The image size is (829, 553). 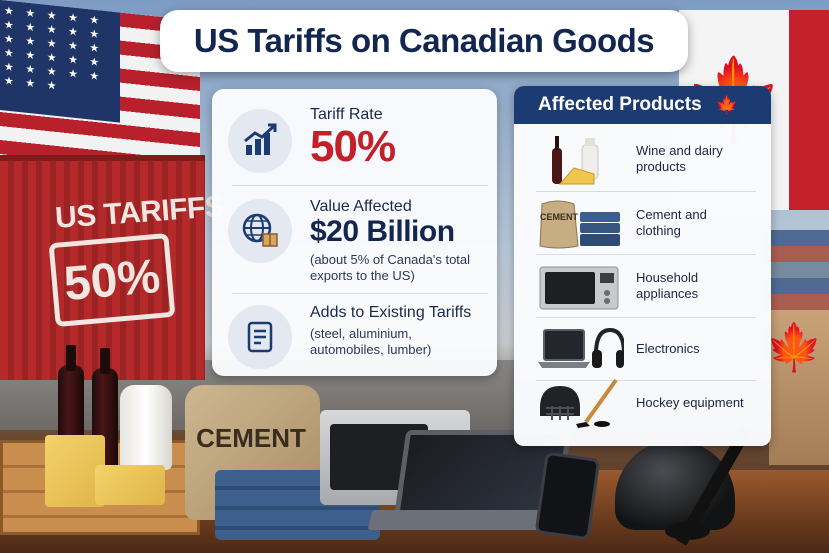 What do you see at coordinates (690, 402) in the screenshot?
I see `product-label-line1: Hockey equipment` at bounding box center [690, 402].